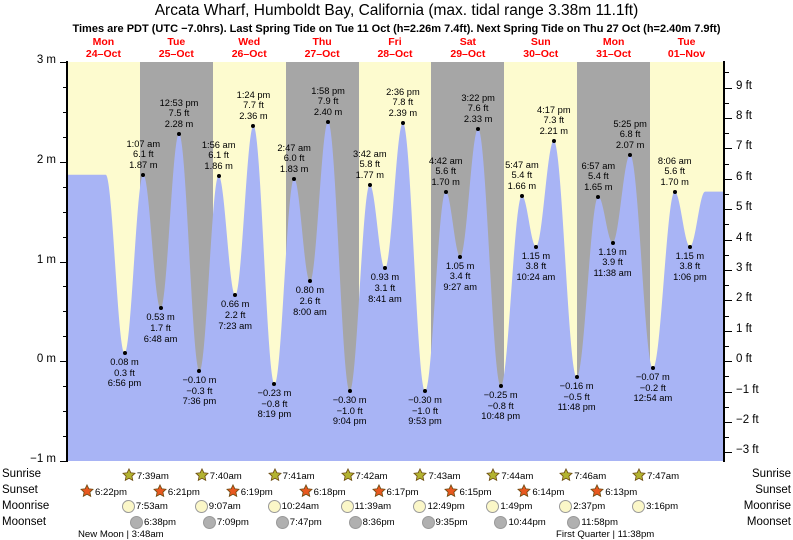 This screenshot has width=793, height=540. Describe the element at coordinates (369, 153) in the screenshot. I see `tide-label-line-0: 3:42 am` at that location.